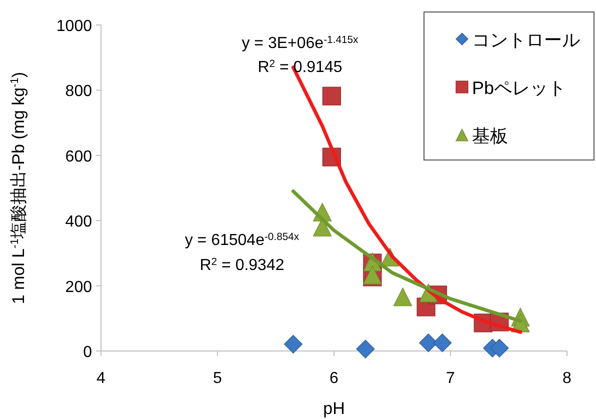 The image size is (596, 419). I want to click on x-tick-label: 6, so click(334, 378).